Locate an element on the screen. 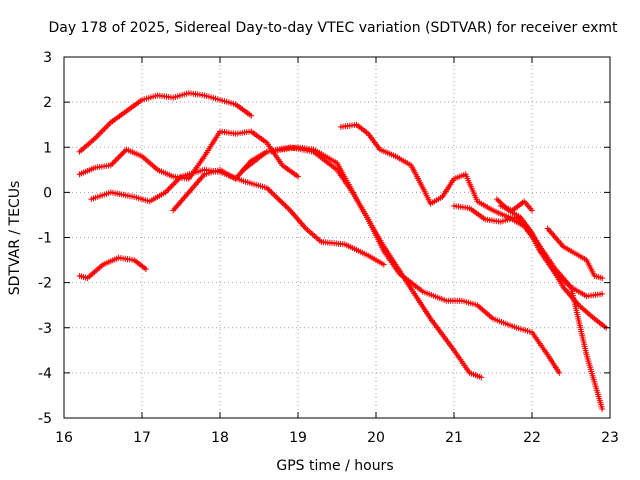 The height and width of the screenshot is (480, 640). y-tick-label: 0 is located at coordinates (47, 193).